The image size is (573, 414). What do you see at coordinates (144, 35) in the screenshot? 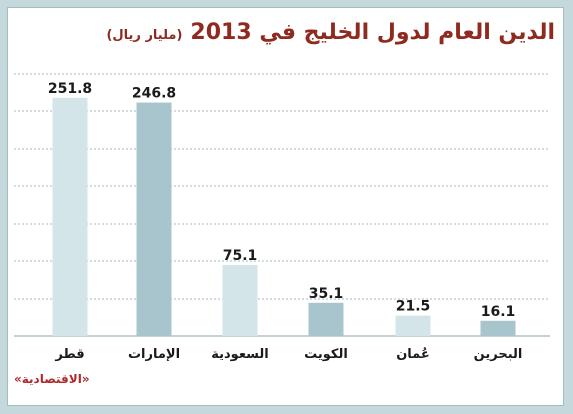
I see `chart-subtitle: (مليار ريال)` at bounding box center [144, 35].